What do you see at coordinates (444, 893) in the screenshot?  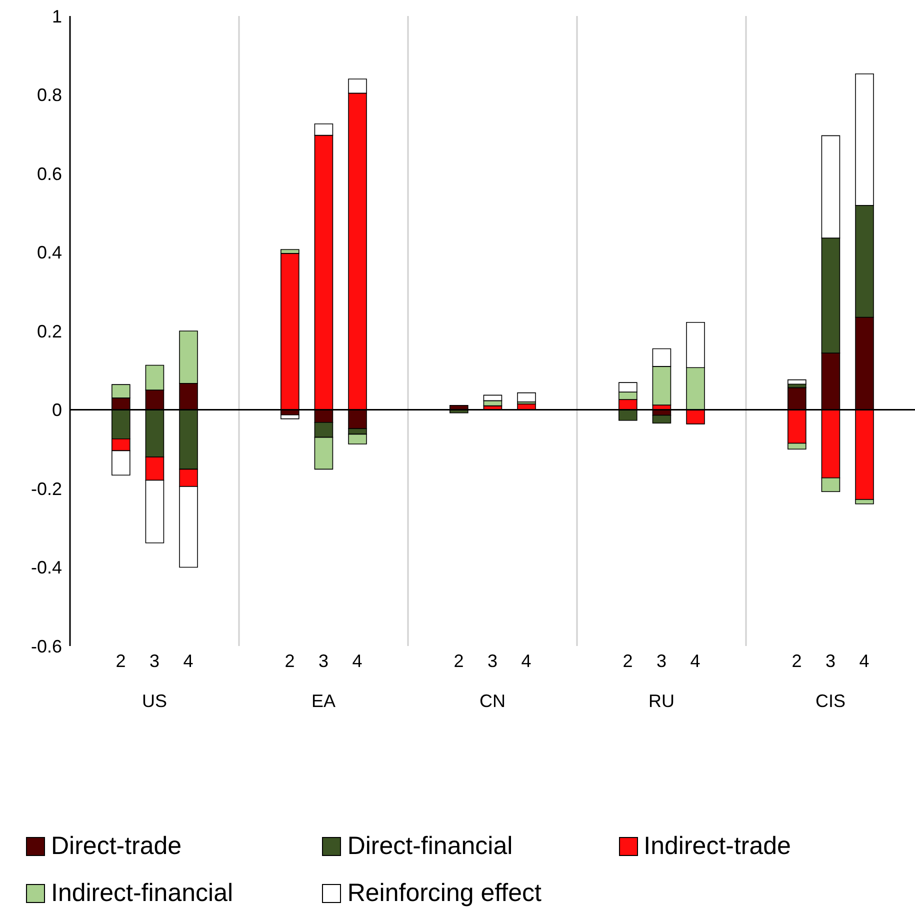 I see `legend-label: Reinforcing effect` at bounding box center [444, 893].